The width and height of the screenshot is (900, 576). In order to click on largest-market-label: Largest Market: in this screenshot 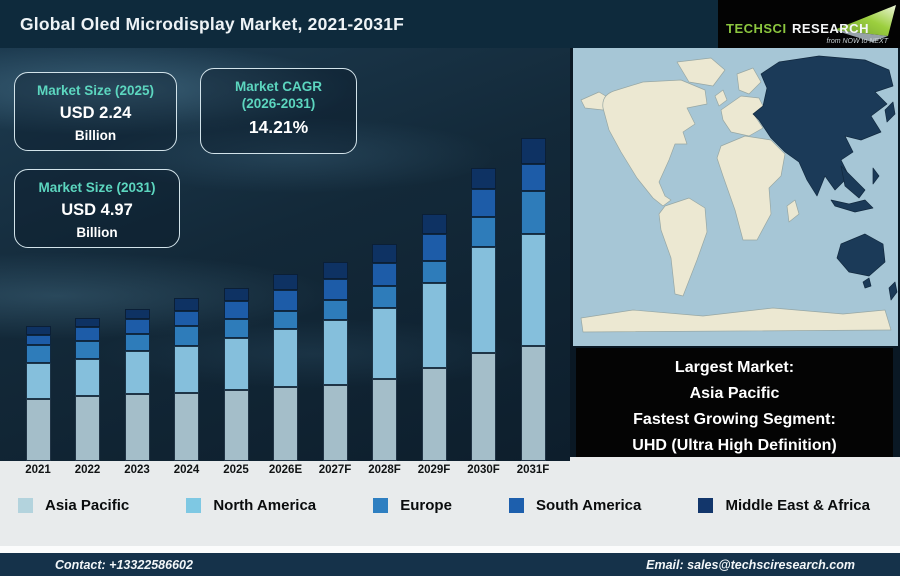, I will do `click(734, 367)`.